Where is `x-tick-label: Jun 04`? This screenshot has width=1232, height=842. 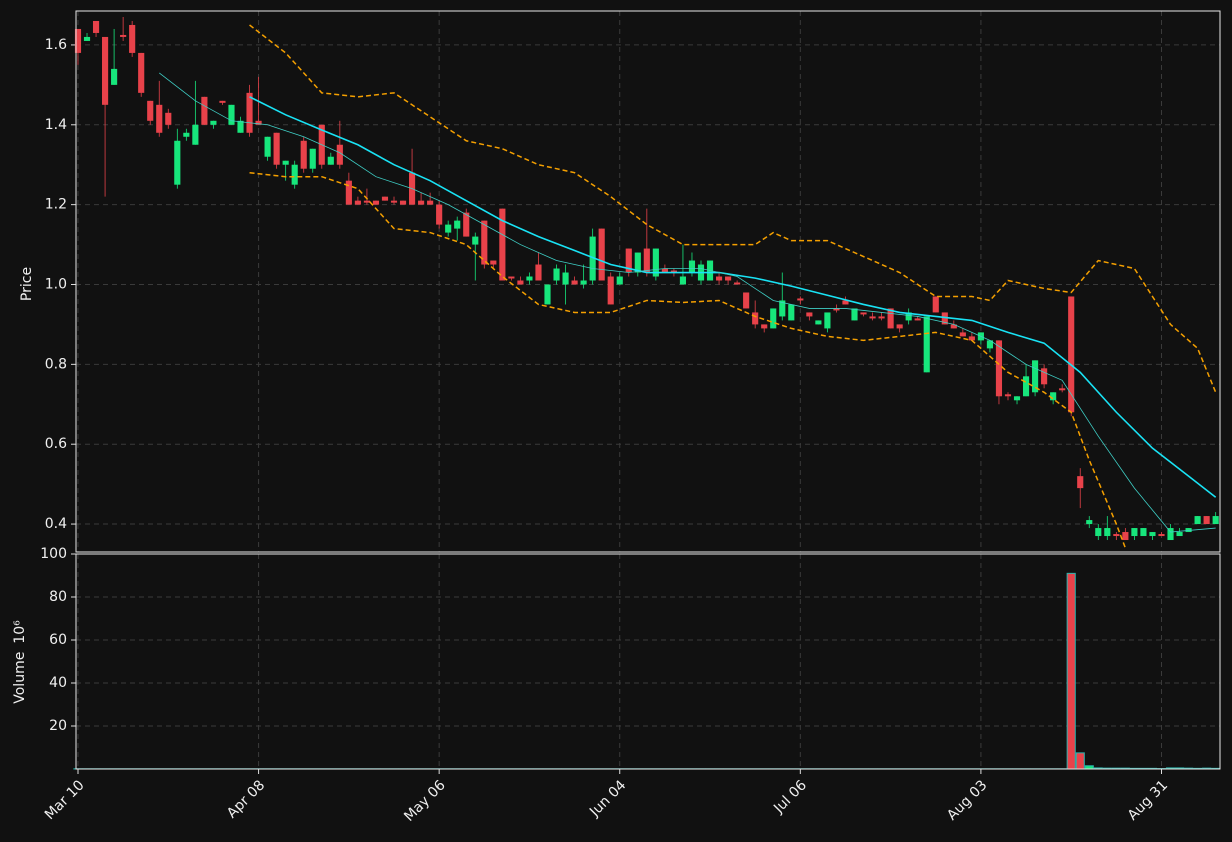 x-tick-label: Jun 04 is located at coordinates (607, 798).